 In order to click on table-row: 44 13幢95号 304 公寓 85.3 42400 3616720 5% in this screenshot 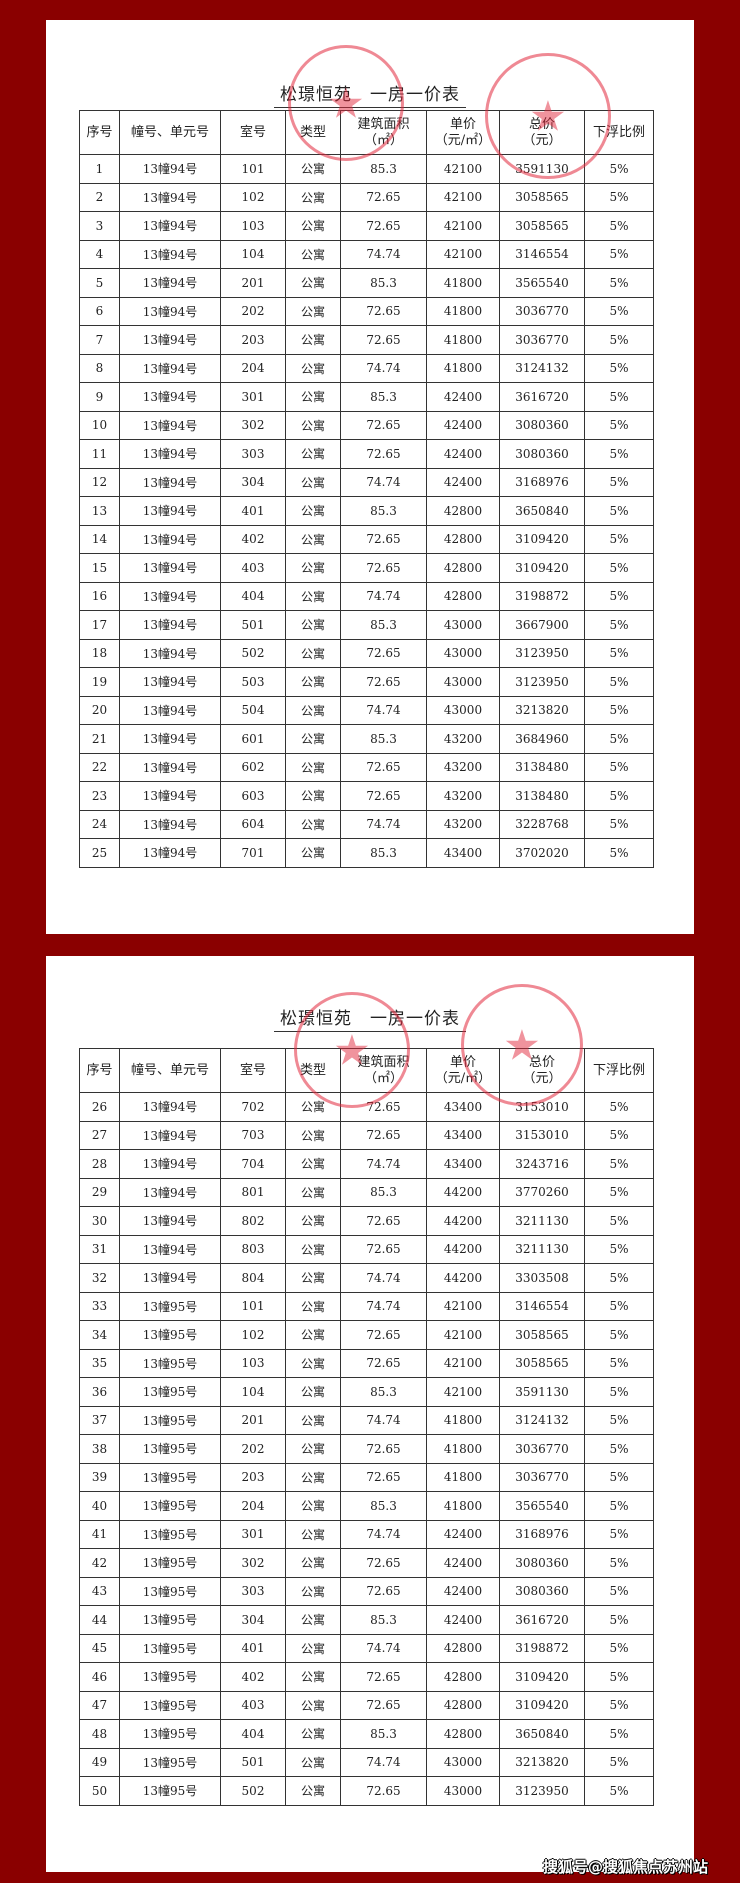, I will do `click(366, 1620)`.